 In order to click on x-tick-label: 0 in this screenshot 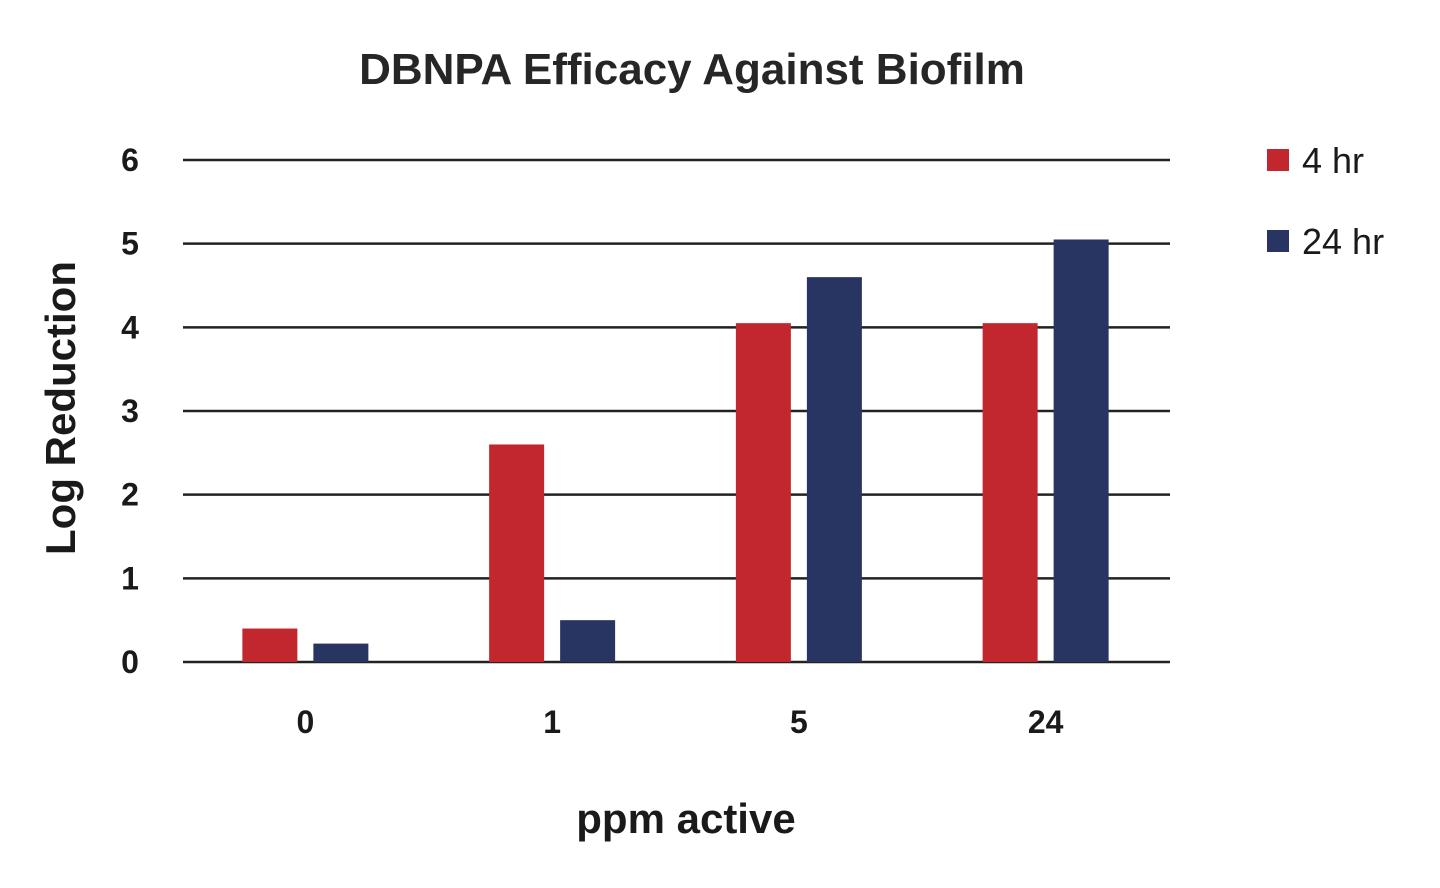, I will do `click(305, 722)`.